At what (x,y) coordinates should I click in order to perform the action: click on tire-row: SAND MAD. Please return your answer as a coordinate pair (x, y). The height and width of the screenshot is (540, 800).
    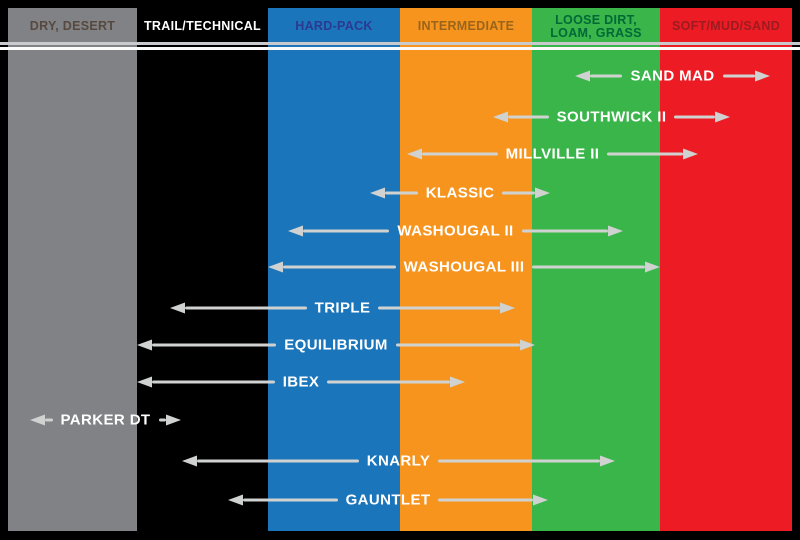
    Looking at the image, I should click on (672, 76).